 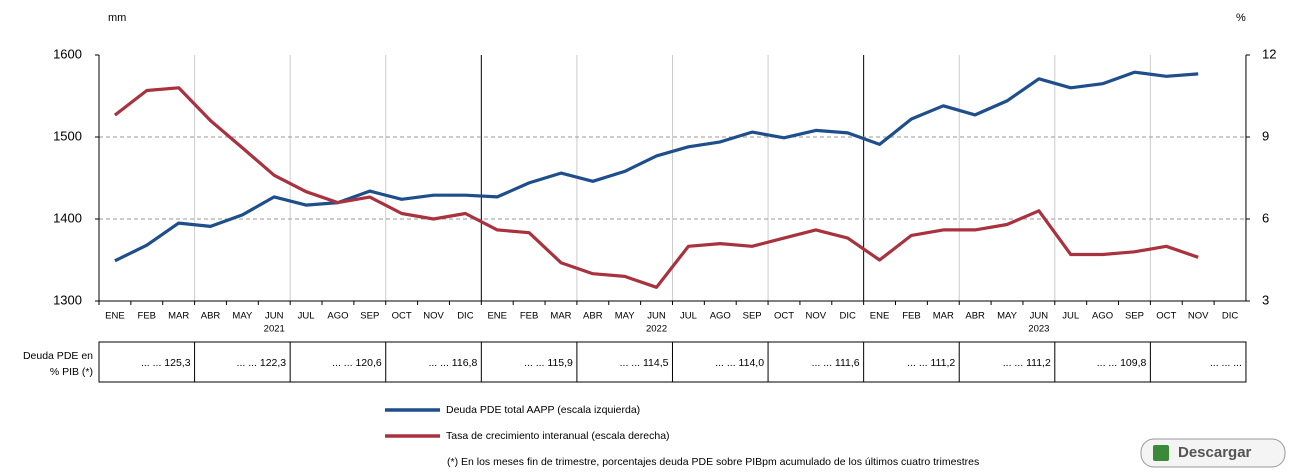 I want to click on y-tick-label: 1500, so click(x=67, y=135).